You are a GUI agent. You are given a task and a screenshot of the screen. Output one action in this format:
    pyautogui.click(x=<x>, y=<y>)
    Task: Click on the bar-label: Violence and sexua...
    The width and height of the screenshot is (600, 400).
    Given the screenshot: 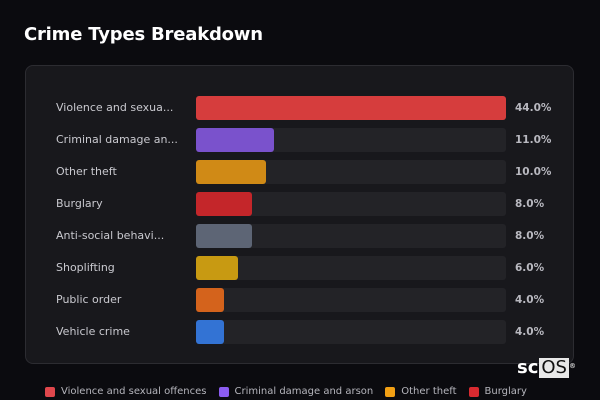 What is the action you would take?
    pyautogui.click(x=115, y=107)
    